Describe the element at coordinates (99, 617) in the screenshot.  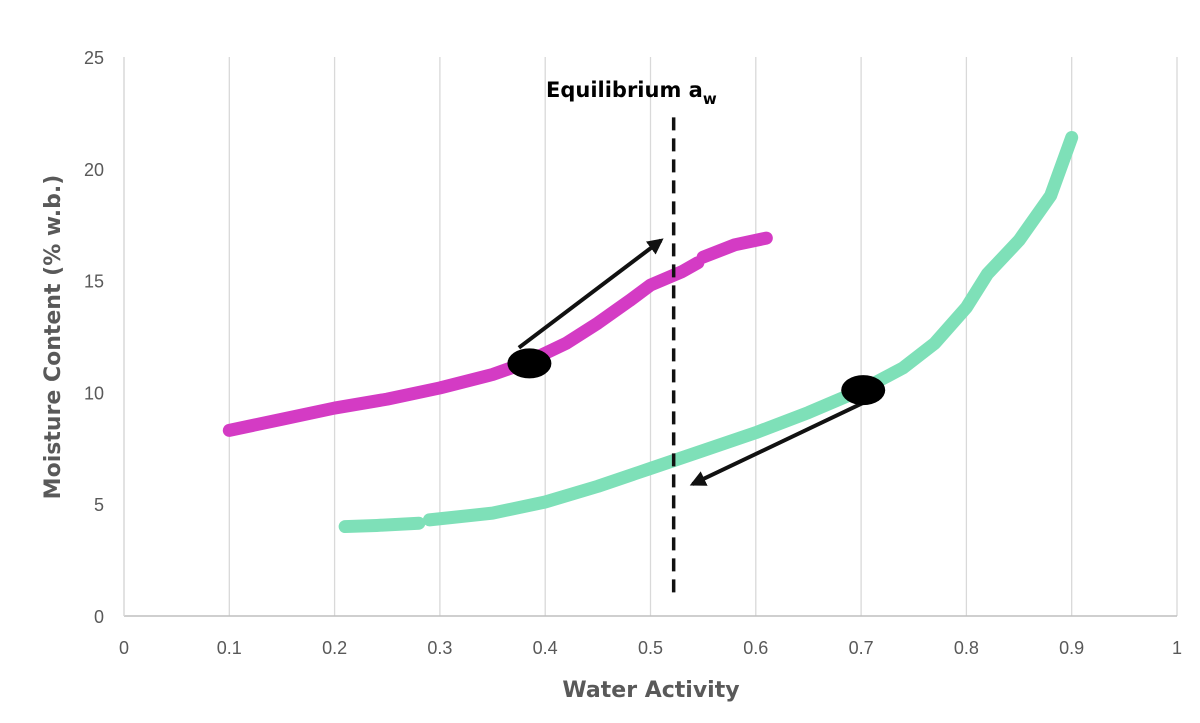
I see `y-tick-label: 0` at that location.